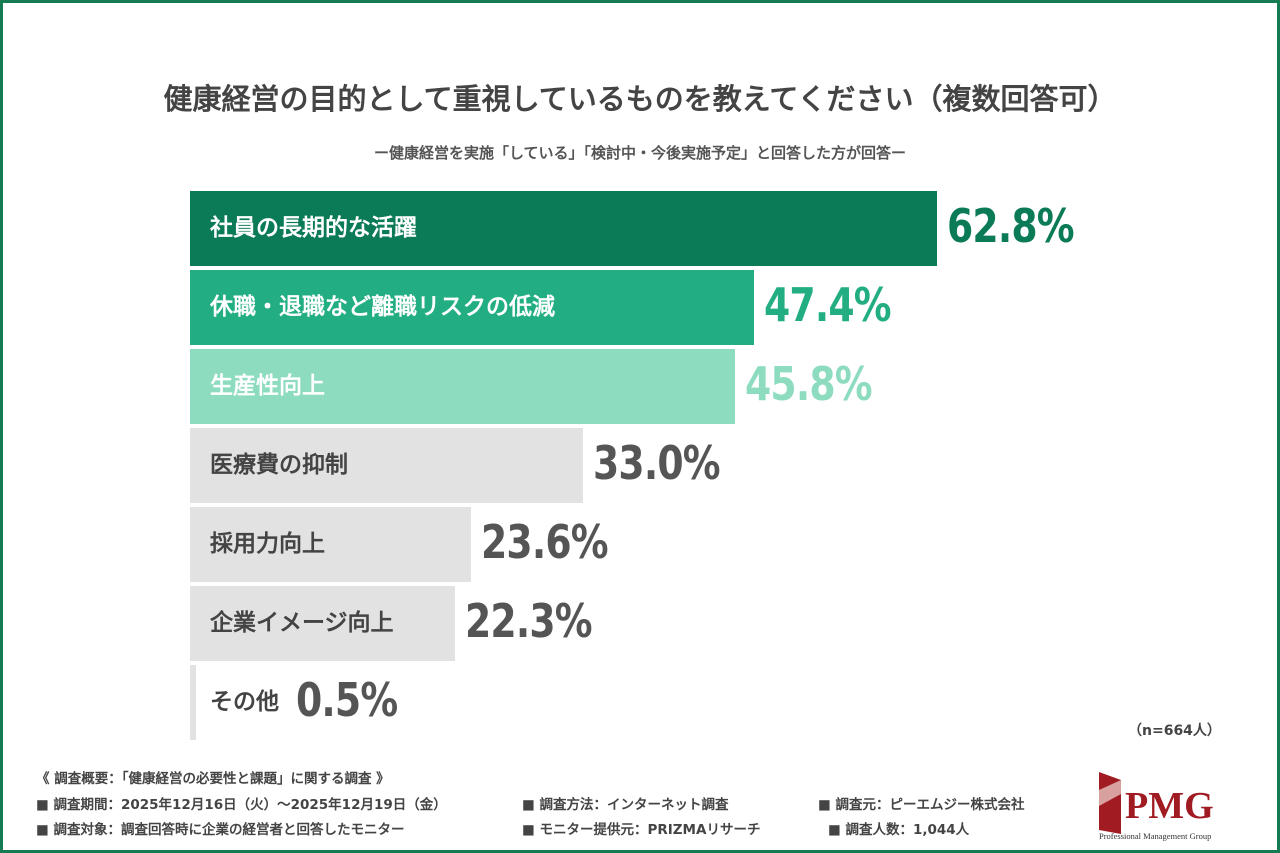  What do you see at coordinates (279, 465) in the screenshot?
I see `bar-label: 医療費の抑制` at bounding box center [279, 465].